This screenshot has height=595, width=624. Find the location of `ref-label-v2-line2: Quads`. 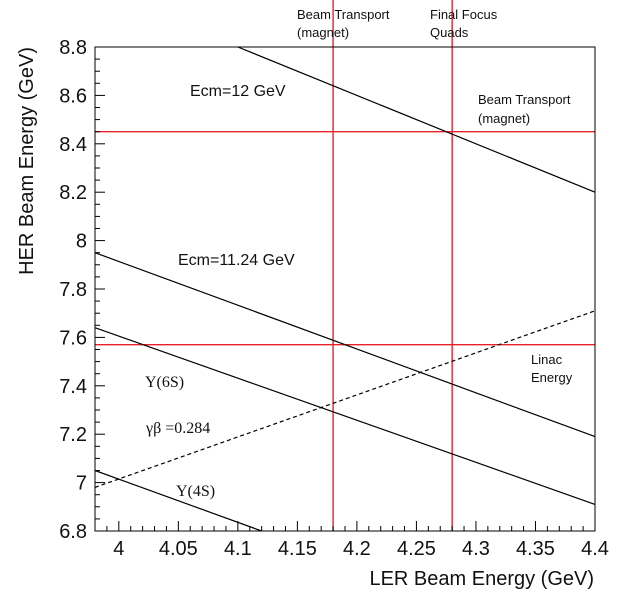

ref-label-v2-line2: Quads is located at coordinates (449, 32).